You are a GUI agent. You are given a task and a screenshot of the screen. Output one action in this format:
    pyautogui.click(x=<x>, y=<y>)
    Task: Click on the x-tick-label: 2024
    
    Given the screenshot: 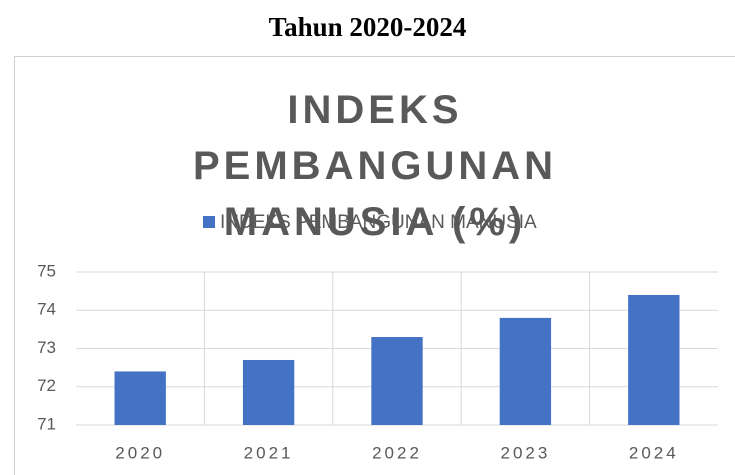 What is the action you would take?
    pyautogui.click(x=654, y=452)
    